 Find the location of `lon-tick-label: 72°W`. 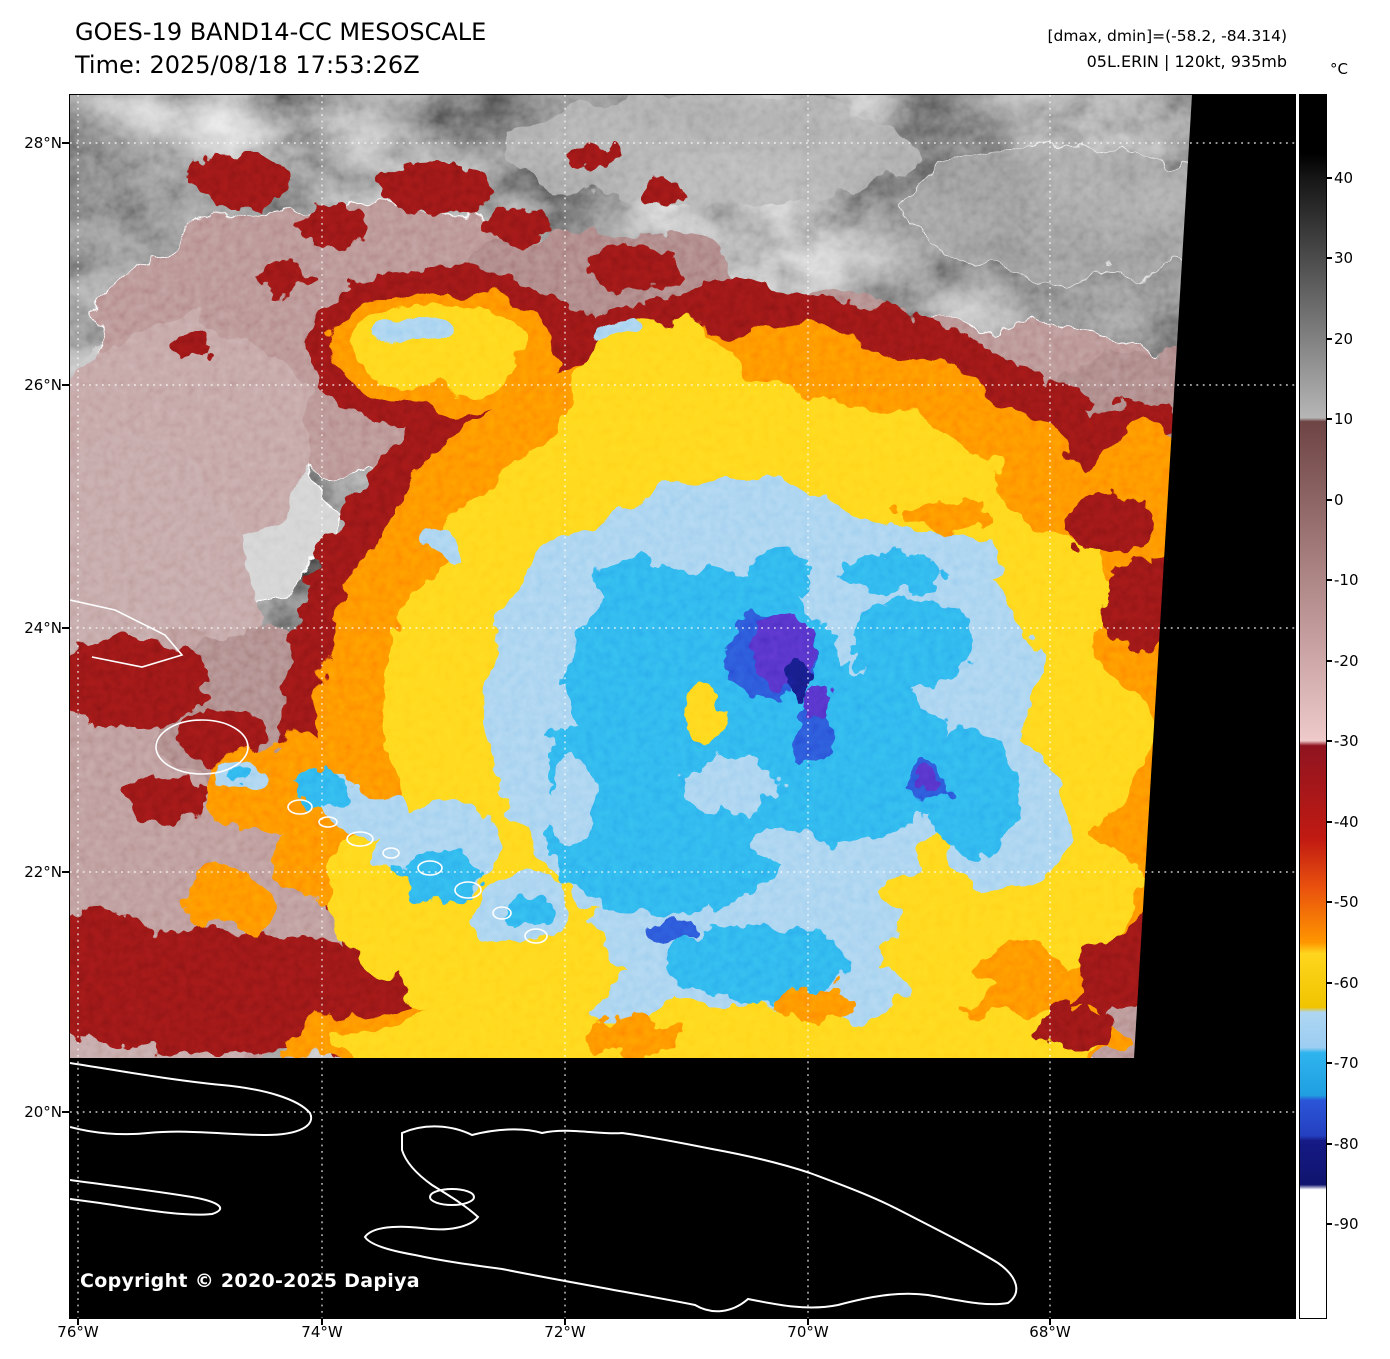

lon-tick-label: 72°W is located at coordinates (565, 1332).